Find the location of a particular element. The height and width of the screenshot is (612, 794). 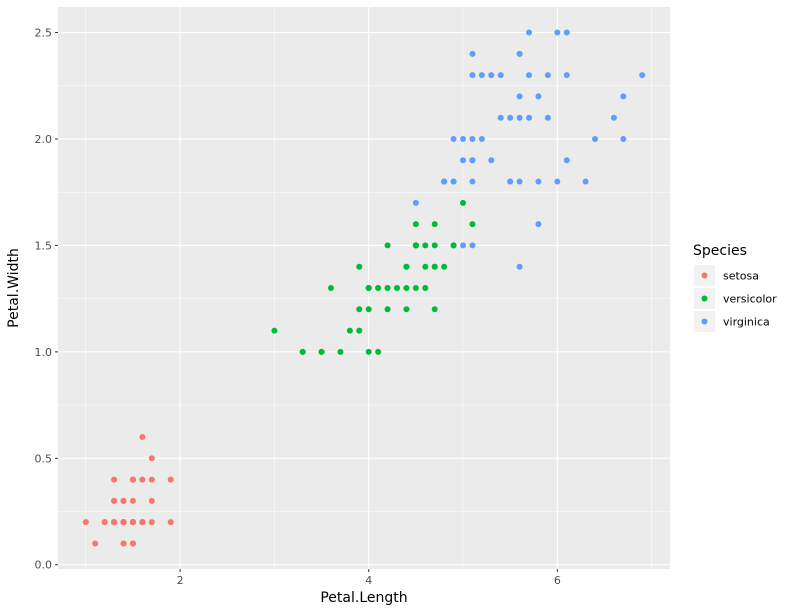

y-tick-label: 0.5 is located at coordinates (44, 458).